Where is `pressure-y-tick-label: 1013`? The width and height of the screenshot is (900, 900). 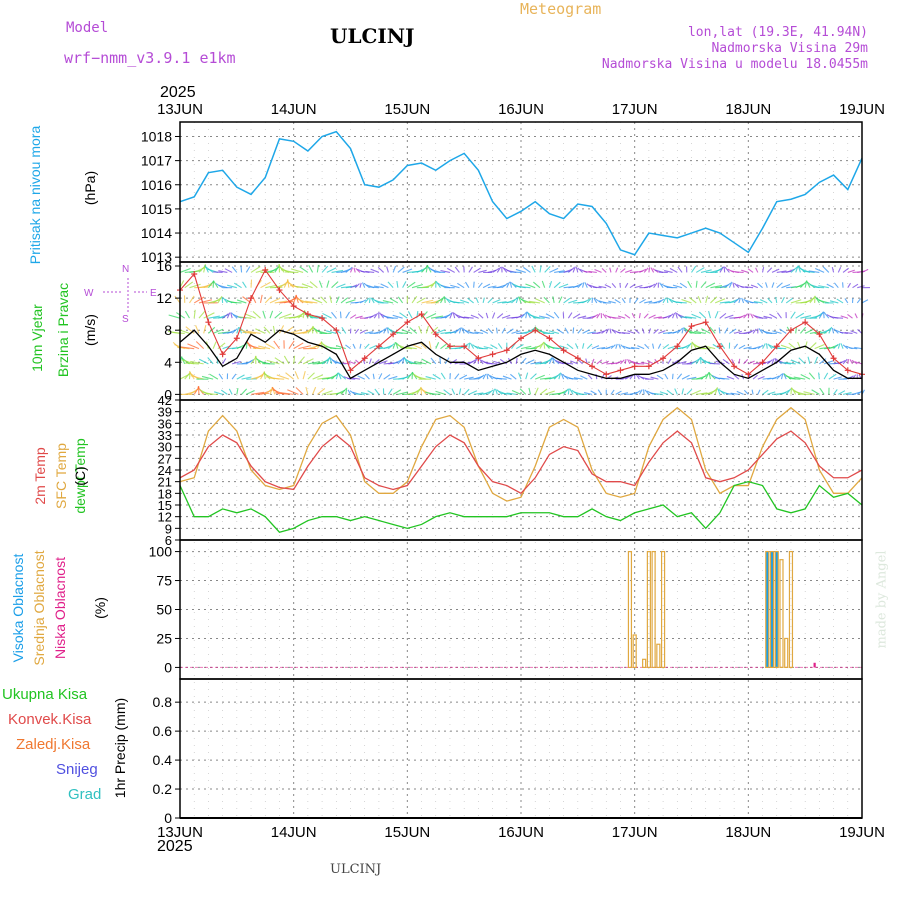
pressure-y-tick-label: 1013 is located at coordinates (156, 257).